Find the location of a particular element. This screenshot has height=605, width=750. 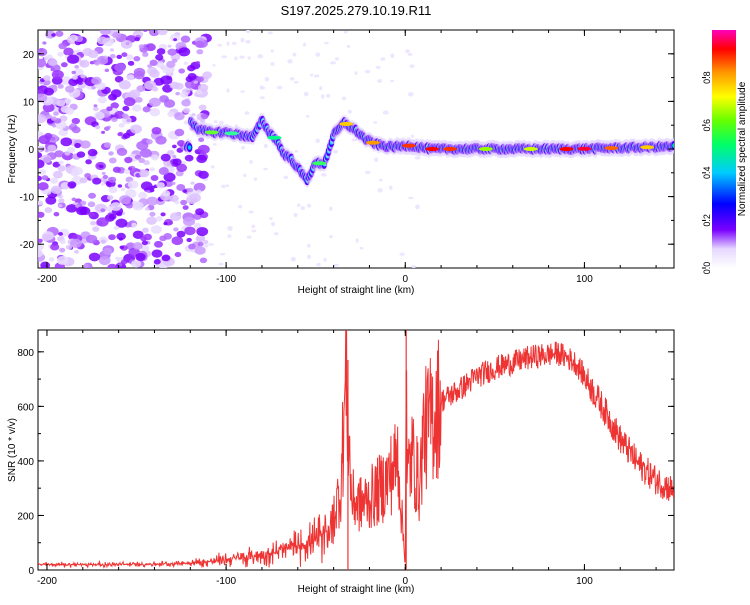

colorbar-gradient is located at coordinates (724, 149).